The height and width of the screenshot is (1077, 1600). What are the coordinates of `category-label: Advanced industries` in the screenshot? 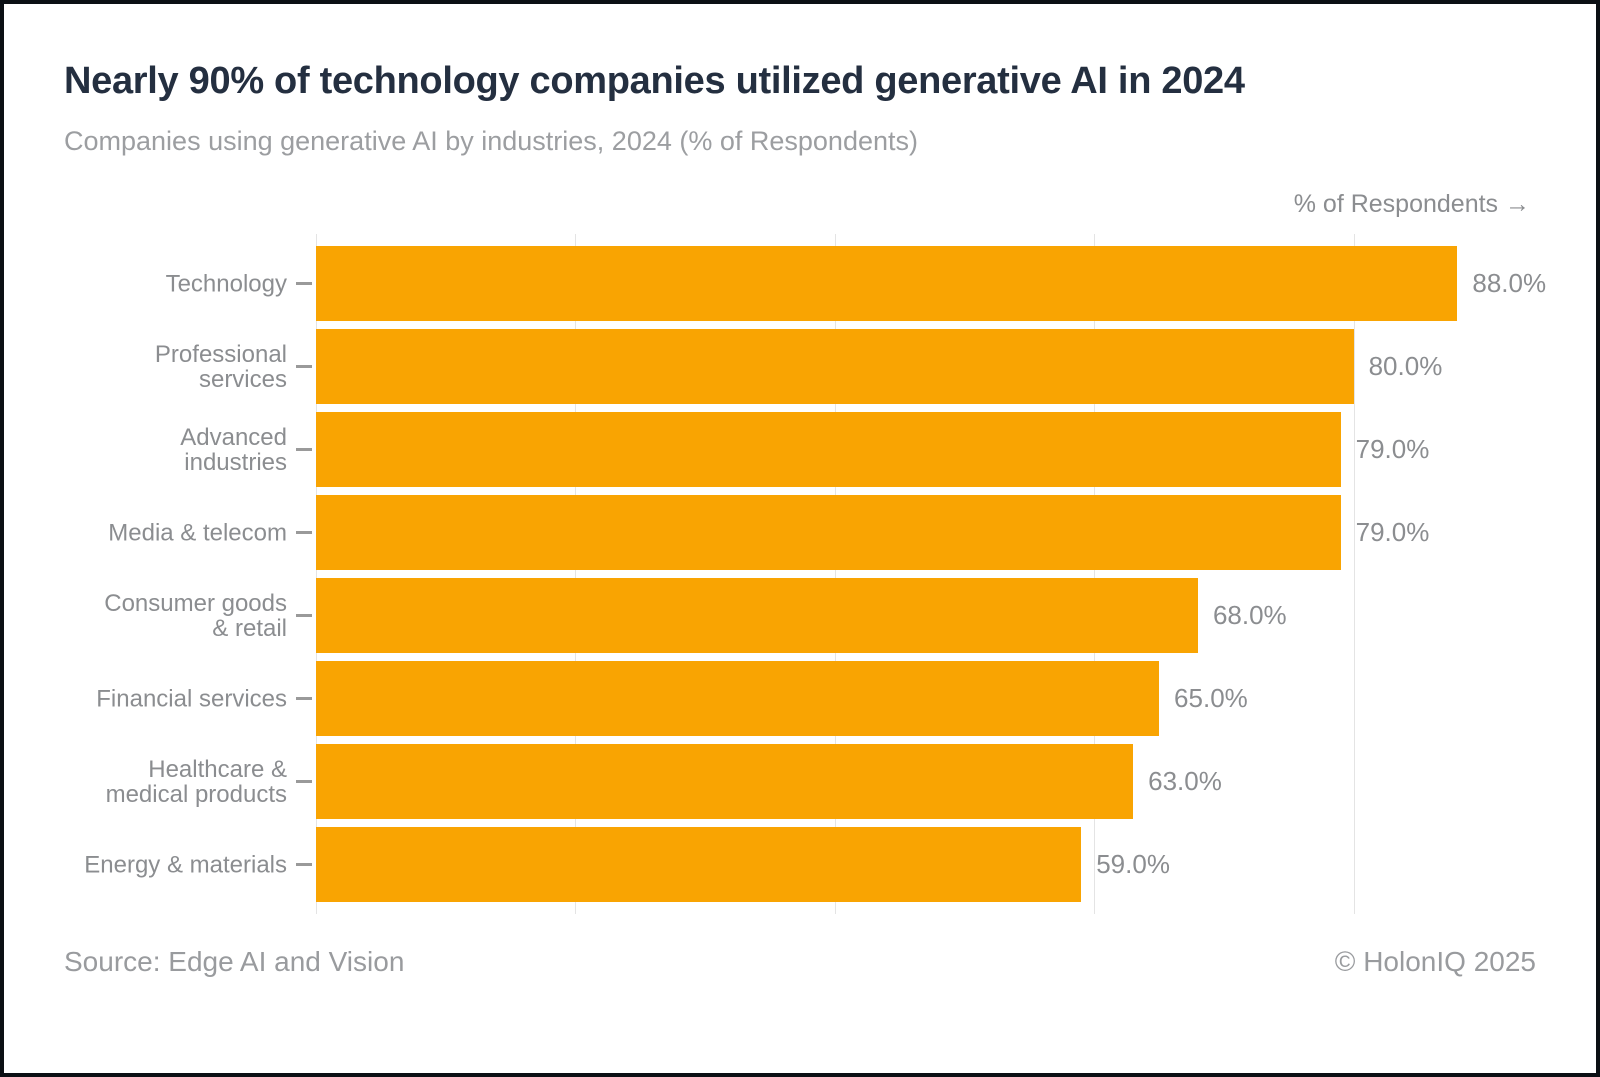 It's located at (233, 449).